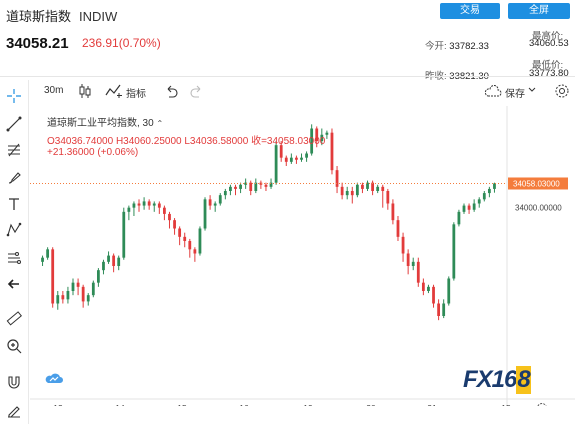 Image resolution: width=575 pixels, height=424 pixels. Describe the element at coordinates (171, 92) in the screenshot. I see `undo-icon` at that location.